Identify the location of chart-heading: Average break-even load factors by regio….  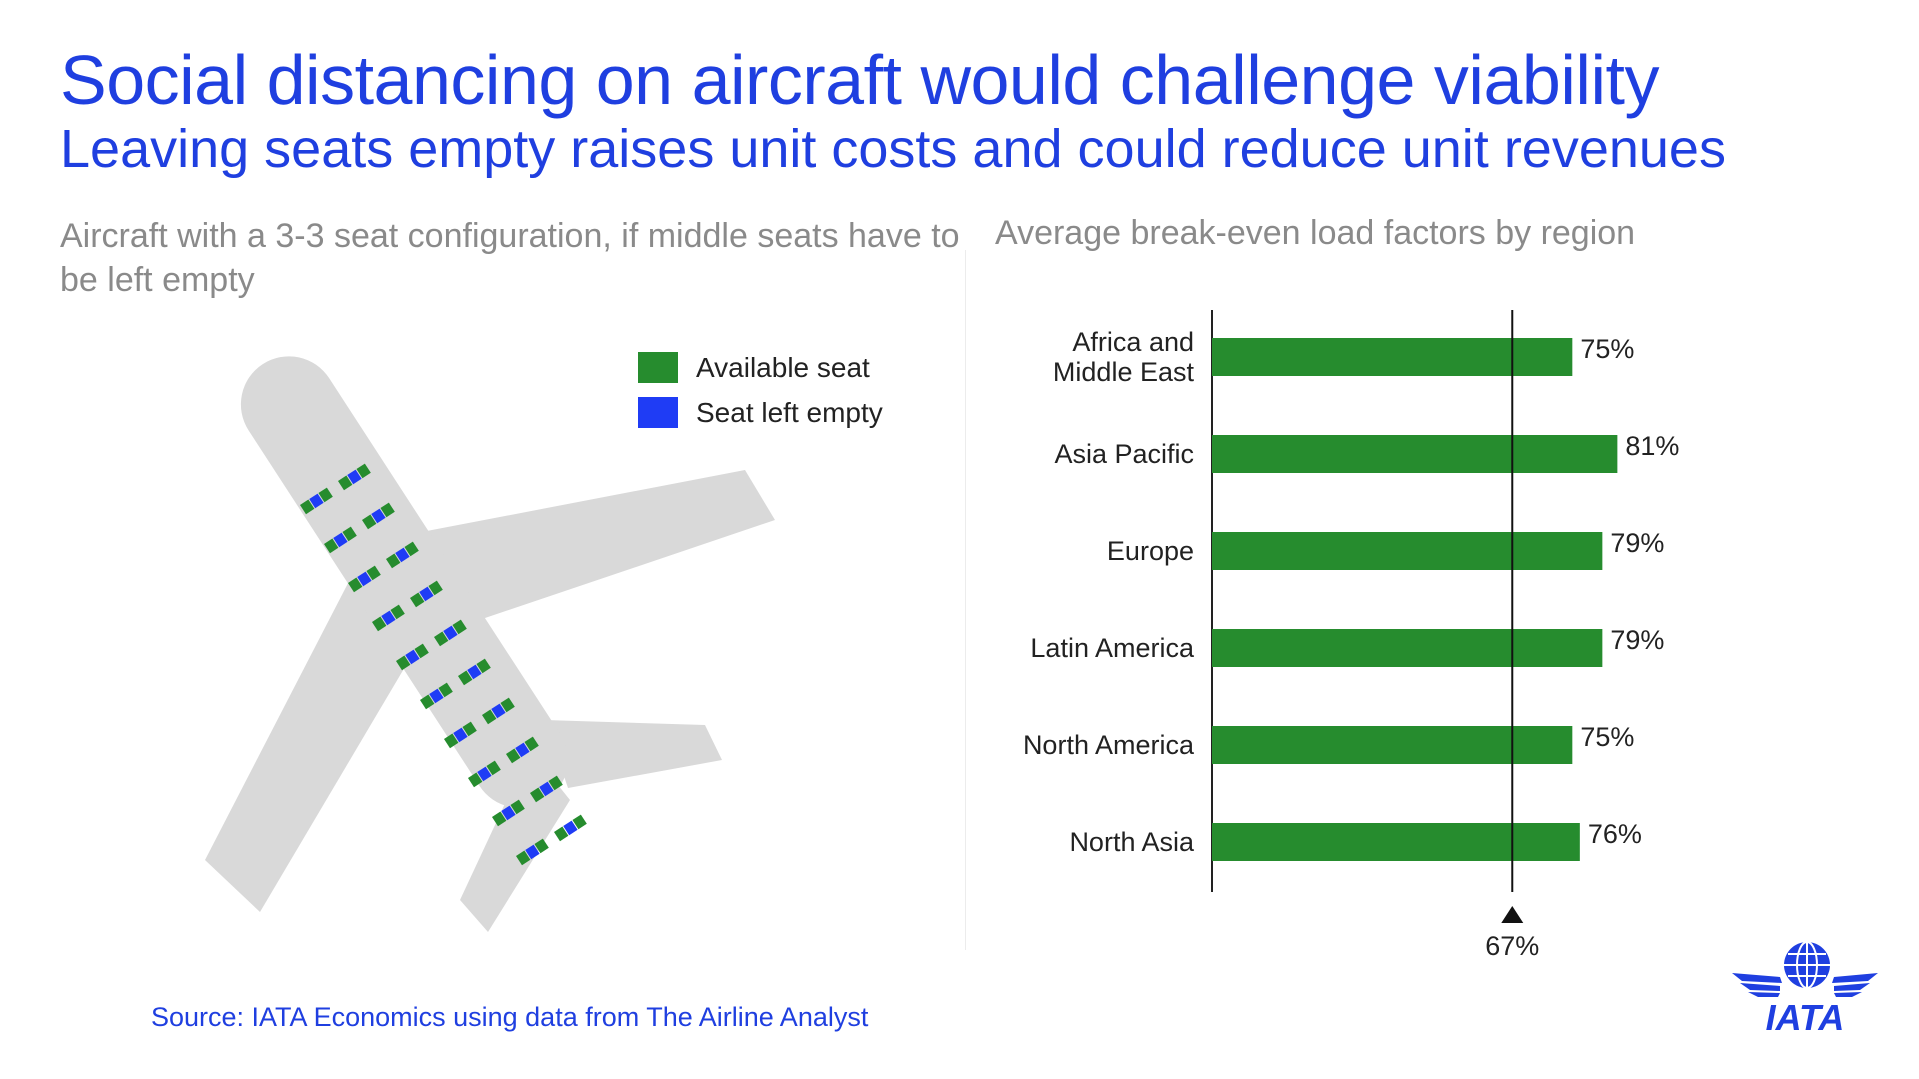
(1315, 233).